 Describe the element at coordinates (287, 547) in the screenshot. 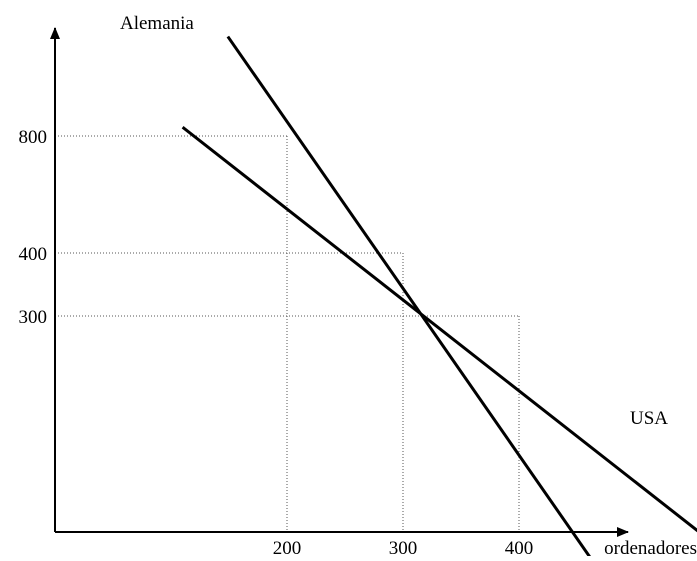

I see `x-tick-label-0: 200` at that location.